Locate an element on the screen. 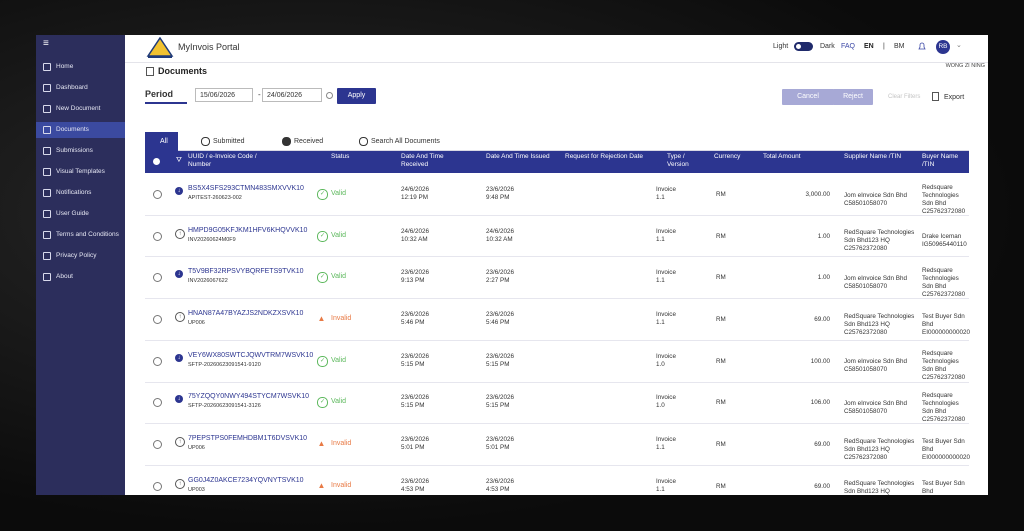  direction-icon: ↑ is located at coordinates (180, 442).